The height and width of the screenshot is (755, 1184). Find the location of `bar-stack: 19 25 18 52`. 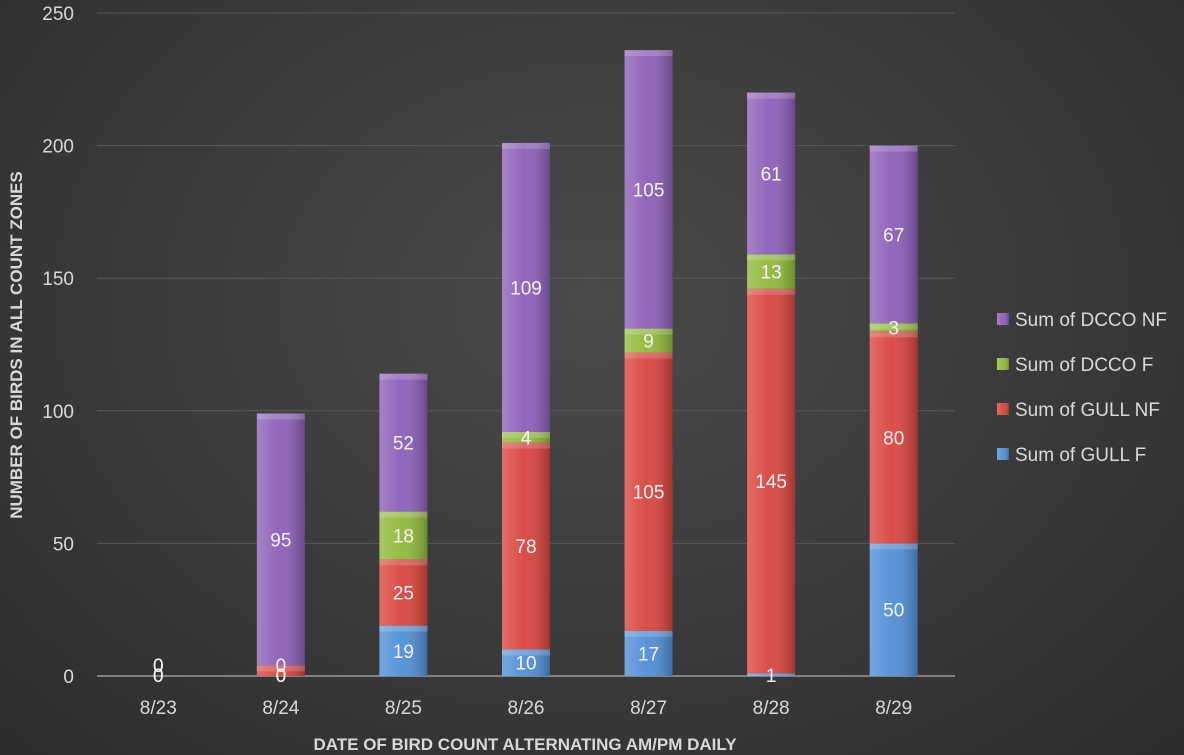

bar-stack: 19 25 18 52 is located at coordinates (403, 524).